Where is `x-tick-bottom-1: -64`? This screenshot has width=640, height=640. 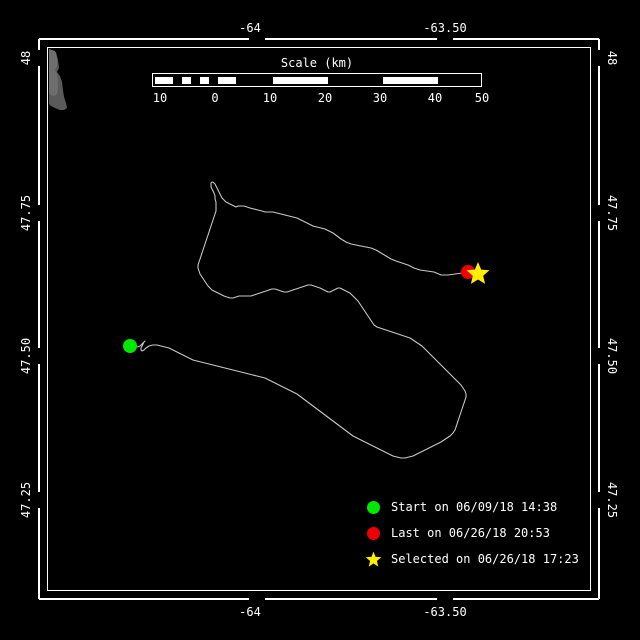
x-tick-bottom-1: -64 is located at coordinates (250, 612).